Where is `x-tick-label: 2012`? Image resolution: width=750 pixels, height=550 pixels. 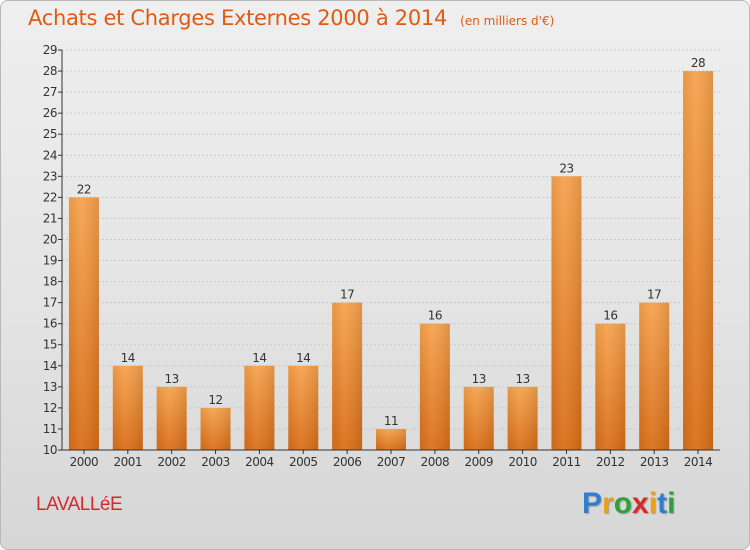 x-tick-label: 2012 is located at coordinates (610, 462).